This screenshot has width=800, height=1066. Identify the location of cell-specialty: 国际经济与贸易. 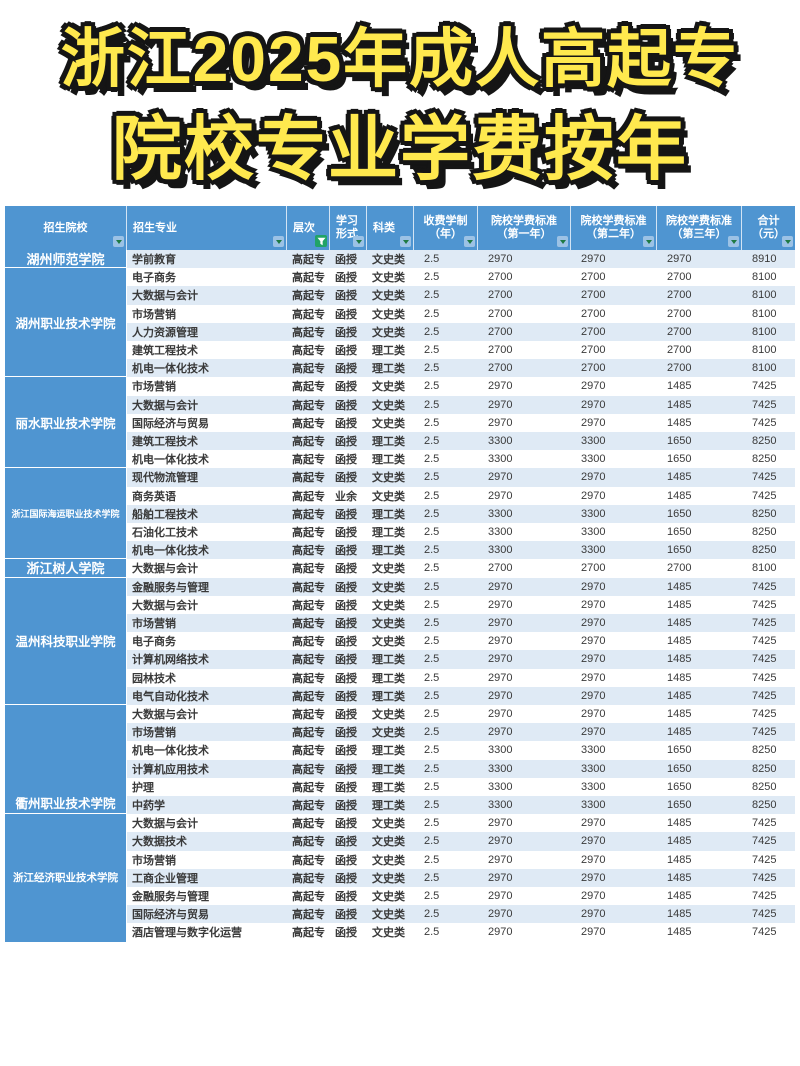
(170, 423).